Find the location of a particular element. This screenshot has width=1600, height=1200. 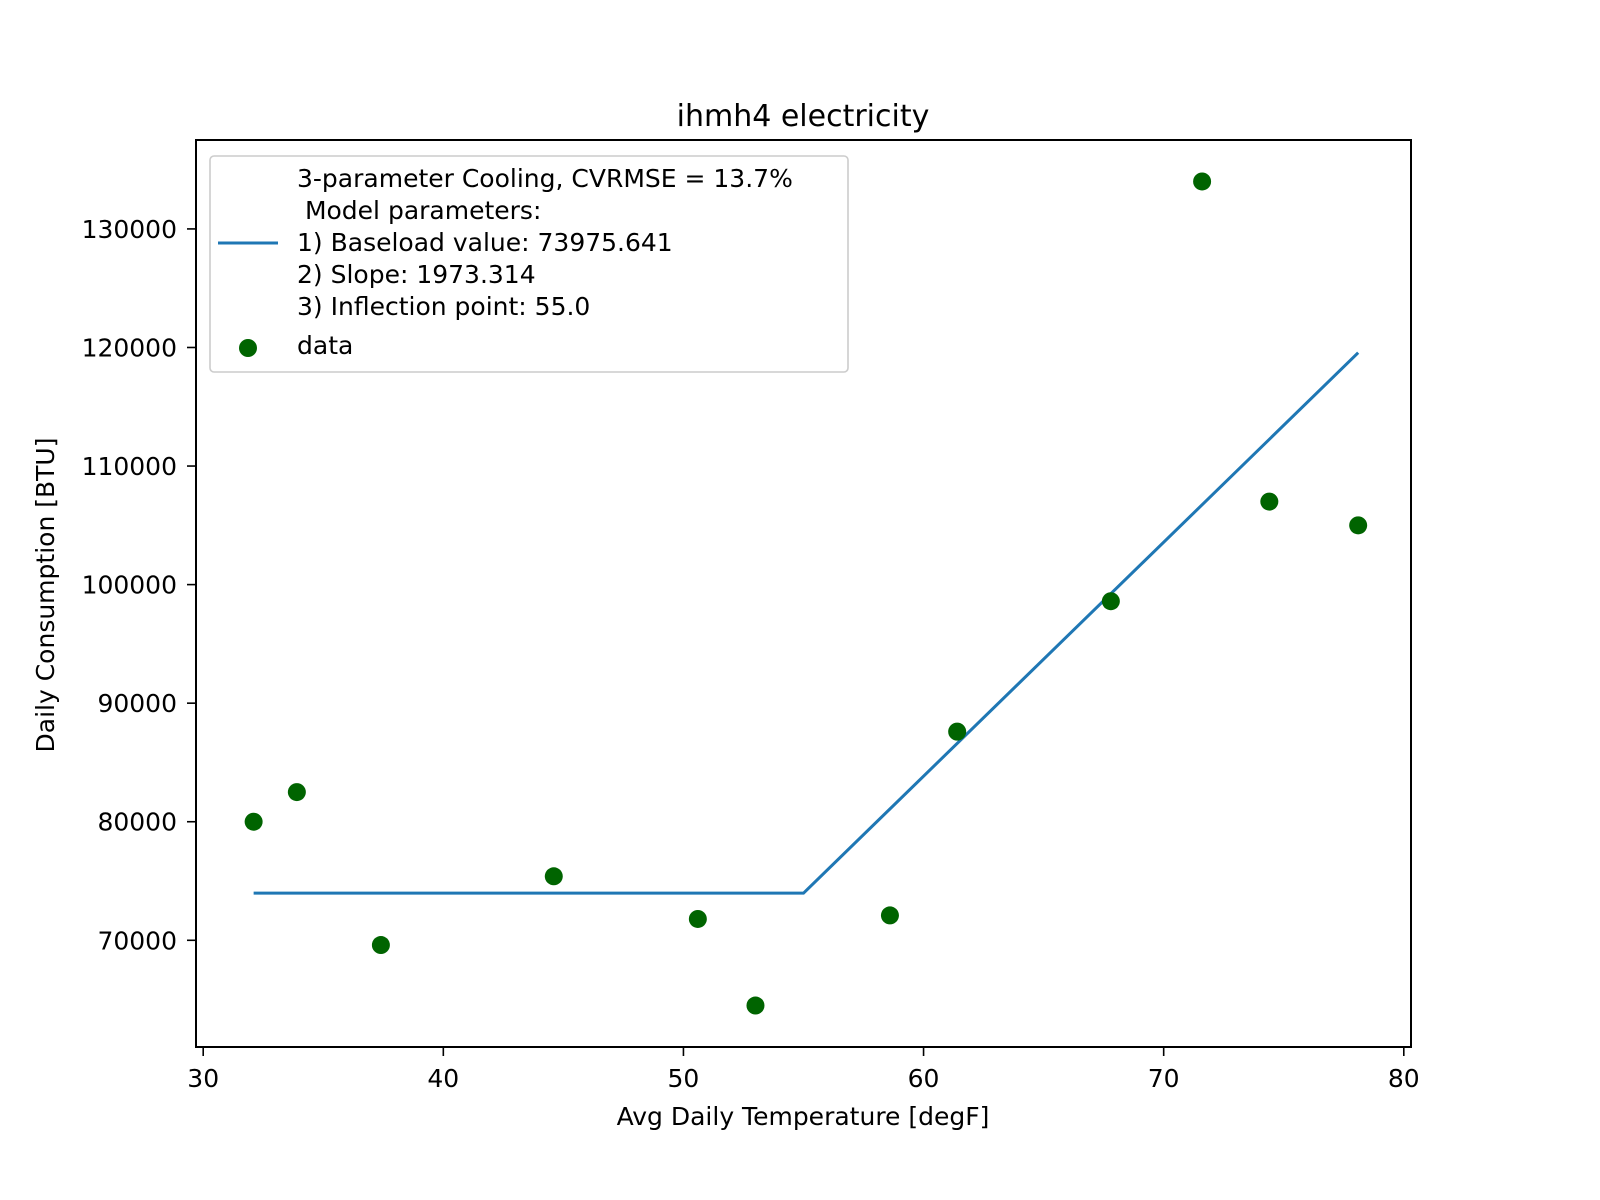

y-tick-label: 110000 is located at coordinates (129, 466).